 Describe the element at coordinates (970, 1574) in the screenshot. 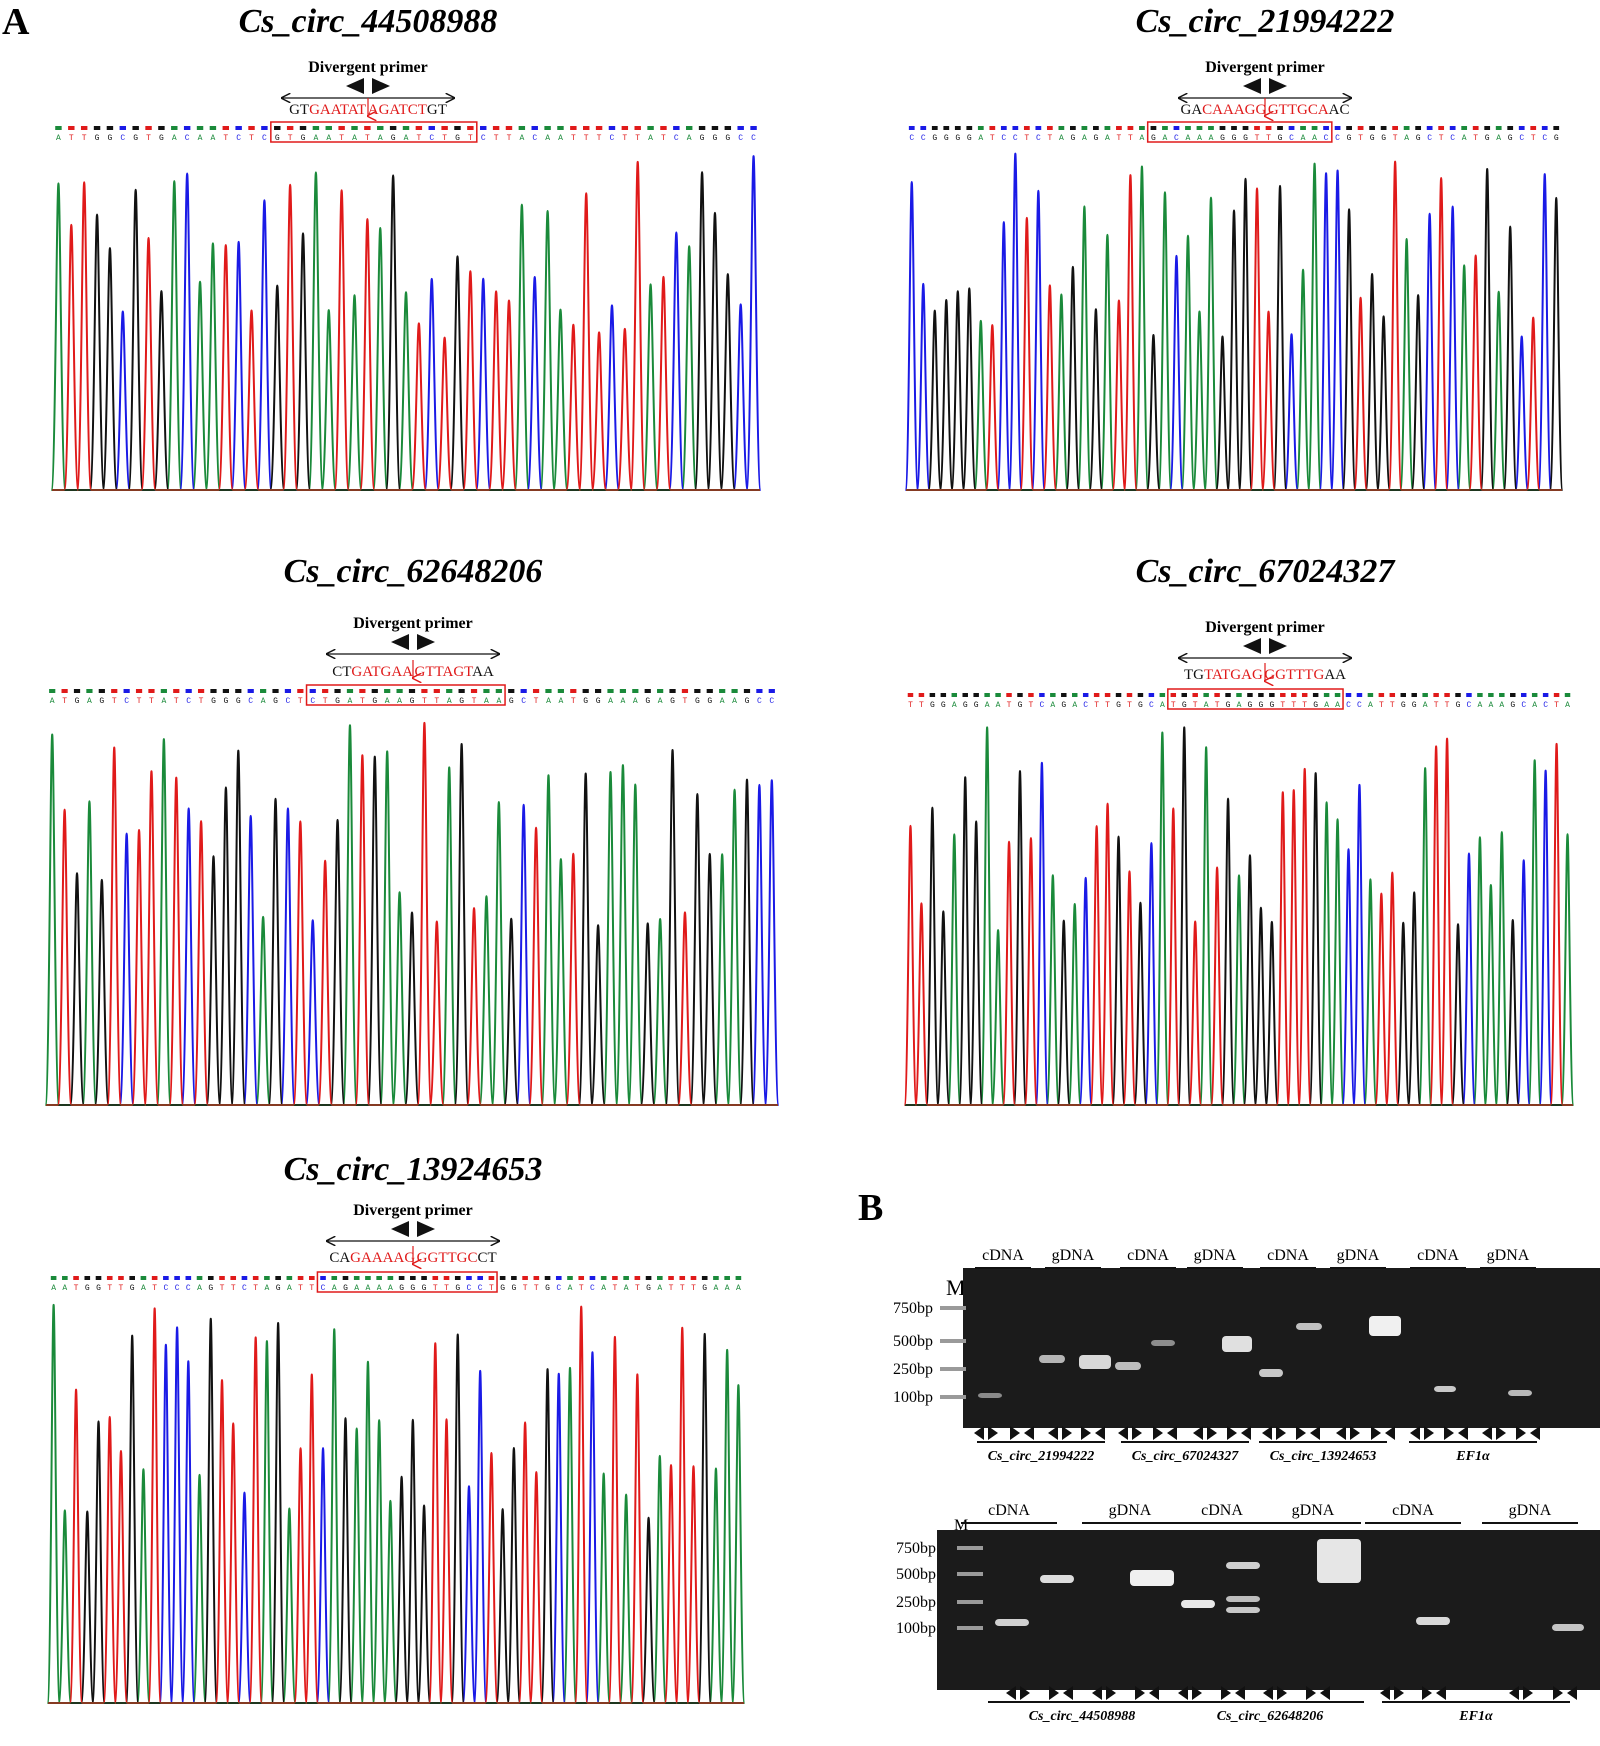

I see `ladder-band` at that location.